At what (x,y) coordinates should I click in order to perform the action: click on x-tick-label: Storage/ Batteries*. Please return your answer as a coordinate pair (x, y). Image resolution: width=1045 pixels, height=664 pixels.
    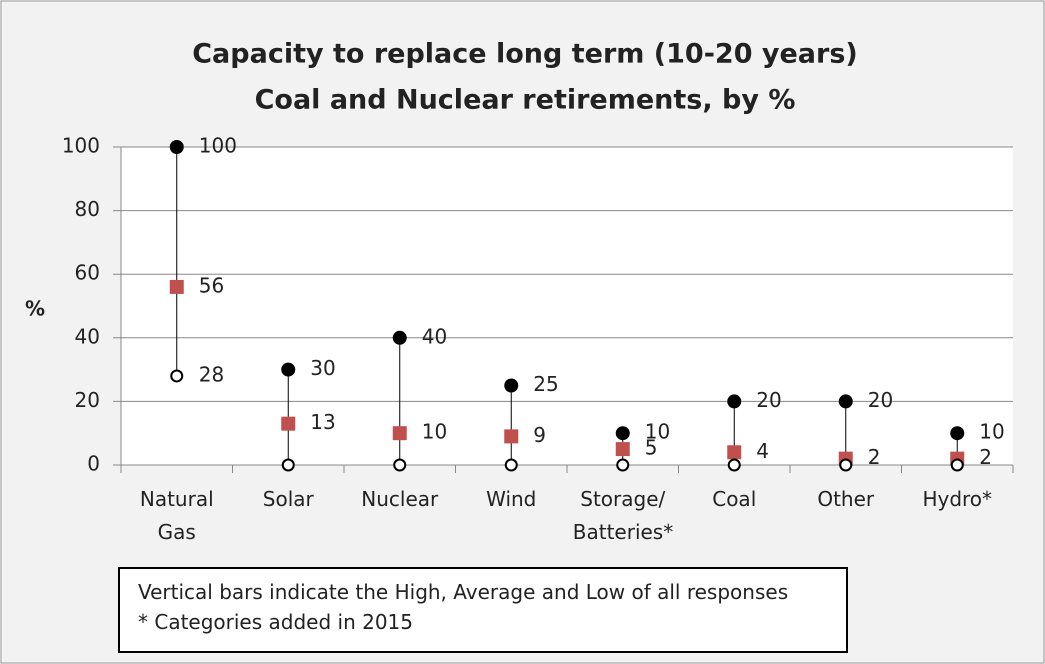
    Looking at the image, I should click on (623, 515).